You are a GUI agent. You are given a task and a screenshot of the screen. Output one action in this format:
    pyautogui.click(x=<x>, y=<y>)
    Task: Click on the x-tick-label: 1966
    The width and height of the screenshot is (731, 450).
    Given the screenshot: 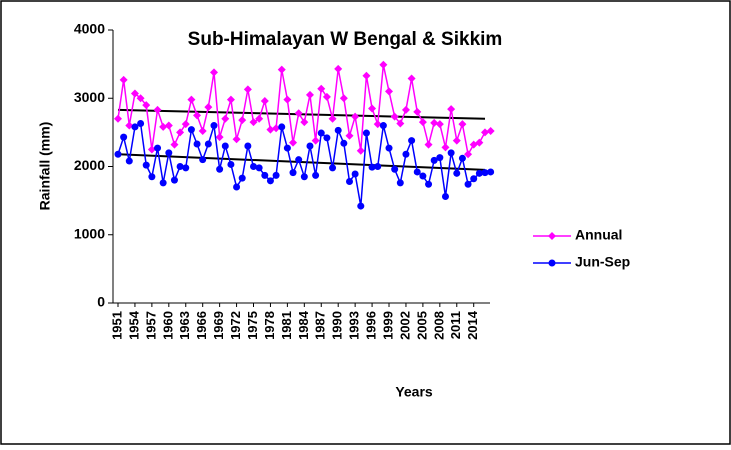 What is the action you would take?
    pyautogui.click(x=201, y=325)
    